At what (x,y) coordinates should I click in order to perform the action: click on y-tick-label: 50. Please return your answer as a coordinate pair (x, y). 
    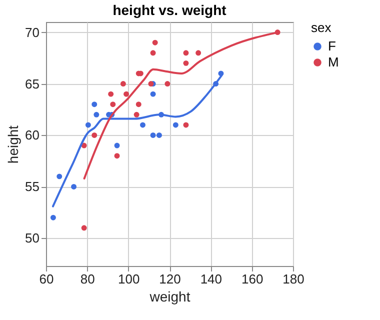
    Looking at the image, I should click on (32, 238).